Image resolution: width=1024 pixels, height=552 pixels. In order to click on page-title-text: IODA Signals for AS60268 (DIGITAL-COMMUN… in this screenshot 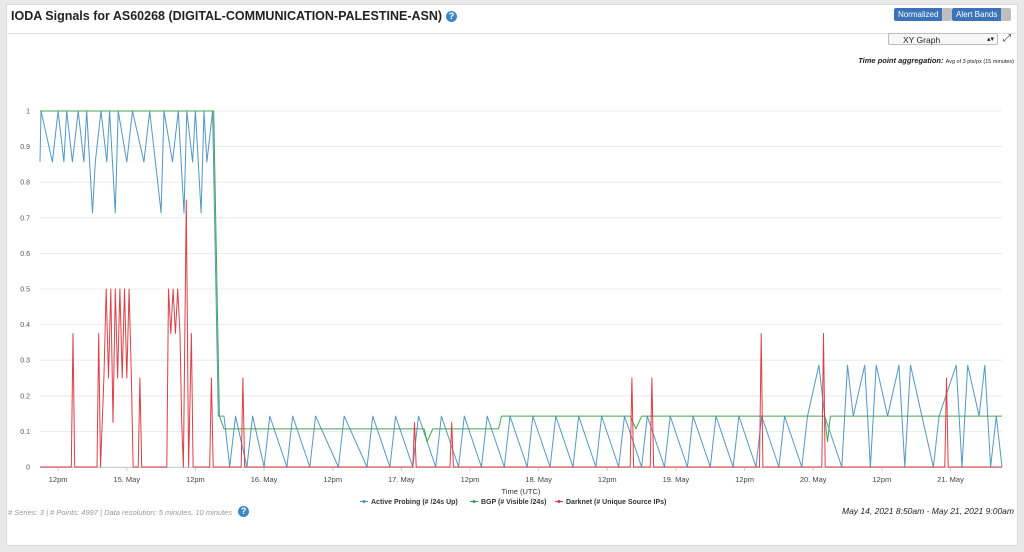, I will do `click(227, 16)`.